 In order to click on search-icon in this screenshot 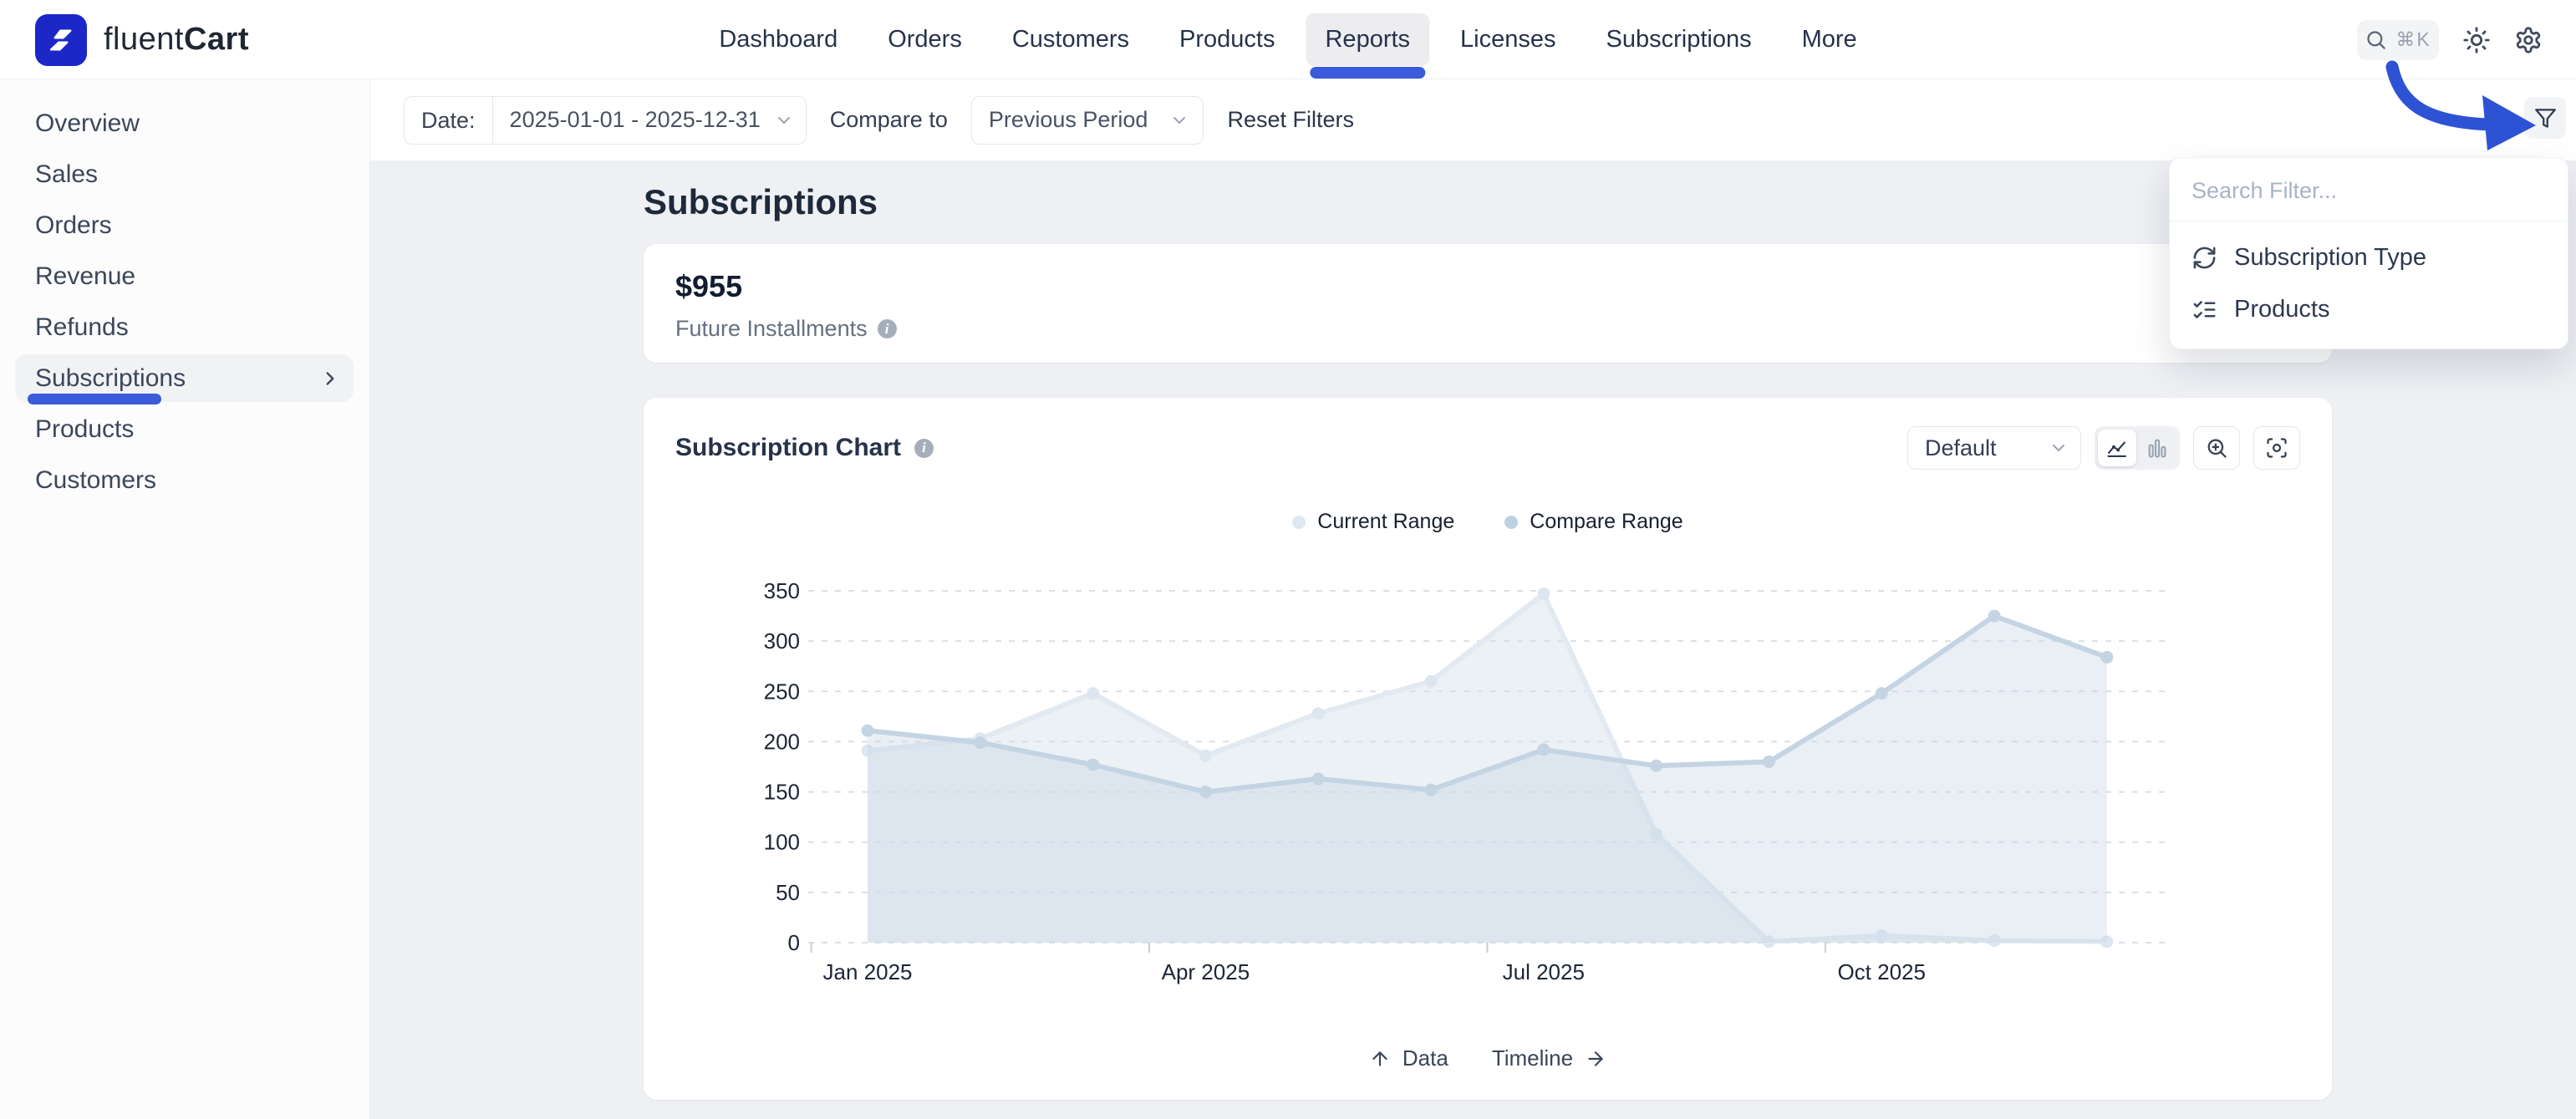, I will do `click(2376, 40)`.